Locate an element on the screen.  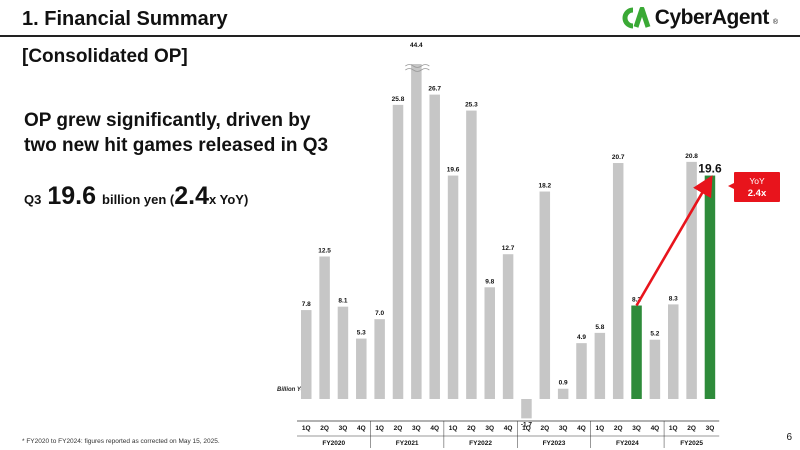
headline-line-1: OP grew significantly, driven by is located at coordinates (167, 120).